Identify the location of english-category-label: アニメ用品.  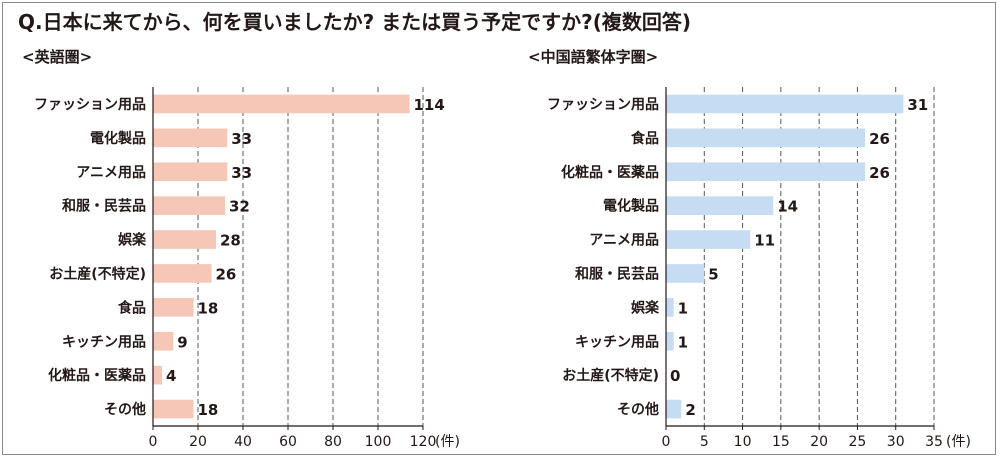
(111, 173).